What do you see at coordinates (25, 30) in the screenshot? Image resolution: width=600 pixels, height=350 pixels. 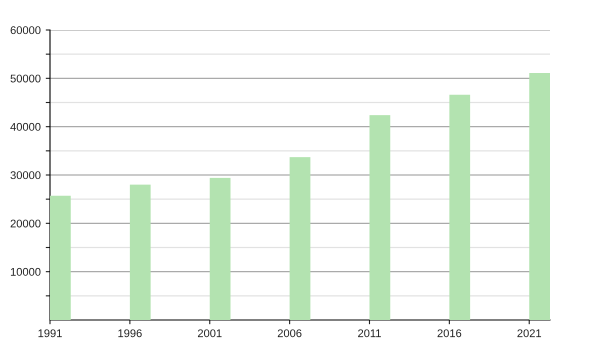 I see `y-tick-label: 60000` at bounding box center [25, 30].